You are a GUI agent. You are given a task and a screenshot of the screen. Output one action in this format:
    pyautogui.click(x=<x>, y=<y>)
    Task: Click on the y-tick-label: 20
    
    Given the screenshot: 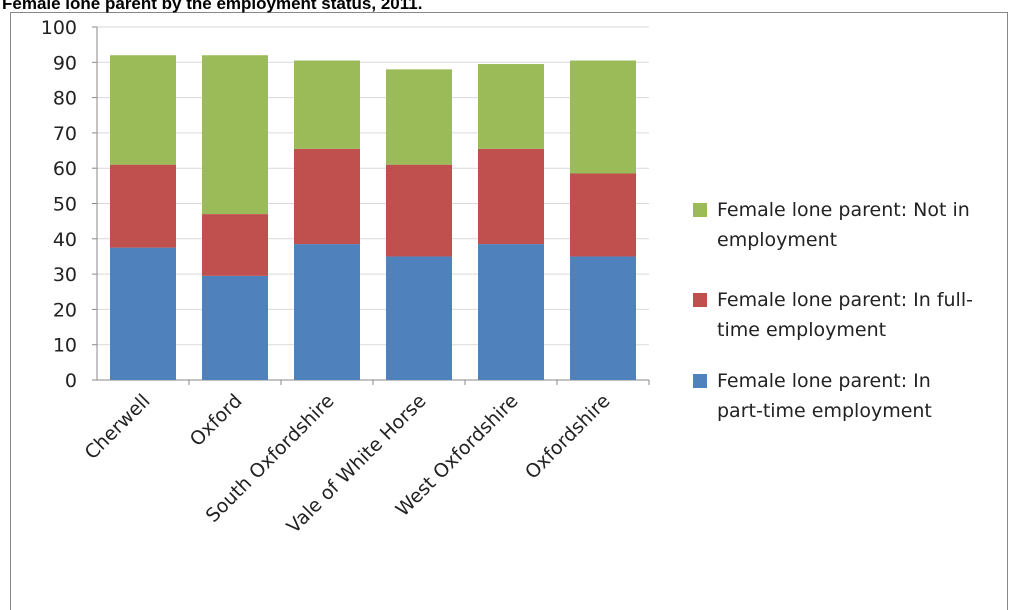 What is the action you would take?
    pyautogui.click(x=65, y=310)
    